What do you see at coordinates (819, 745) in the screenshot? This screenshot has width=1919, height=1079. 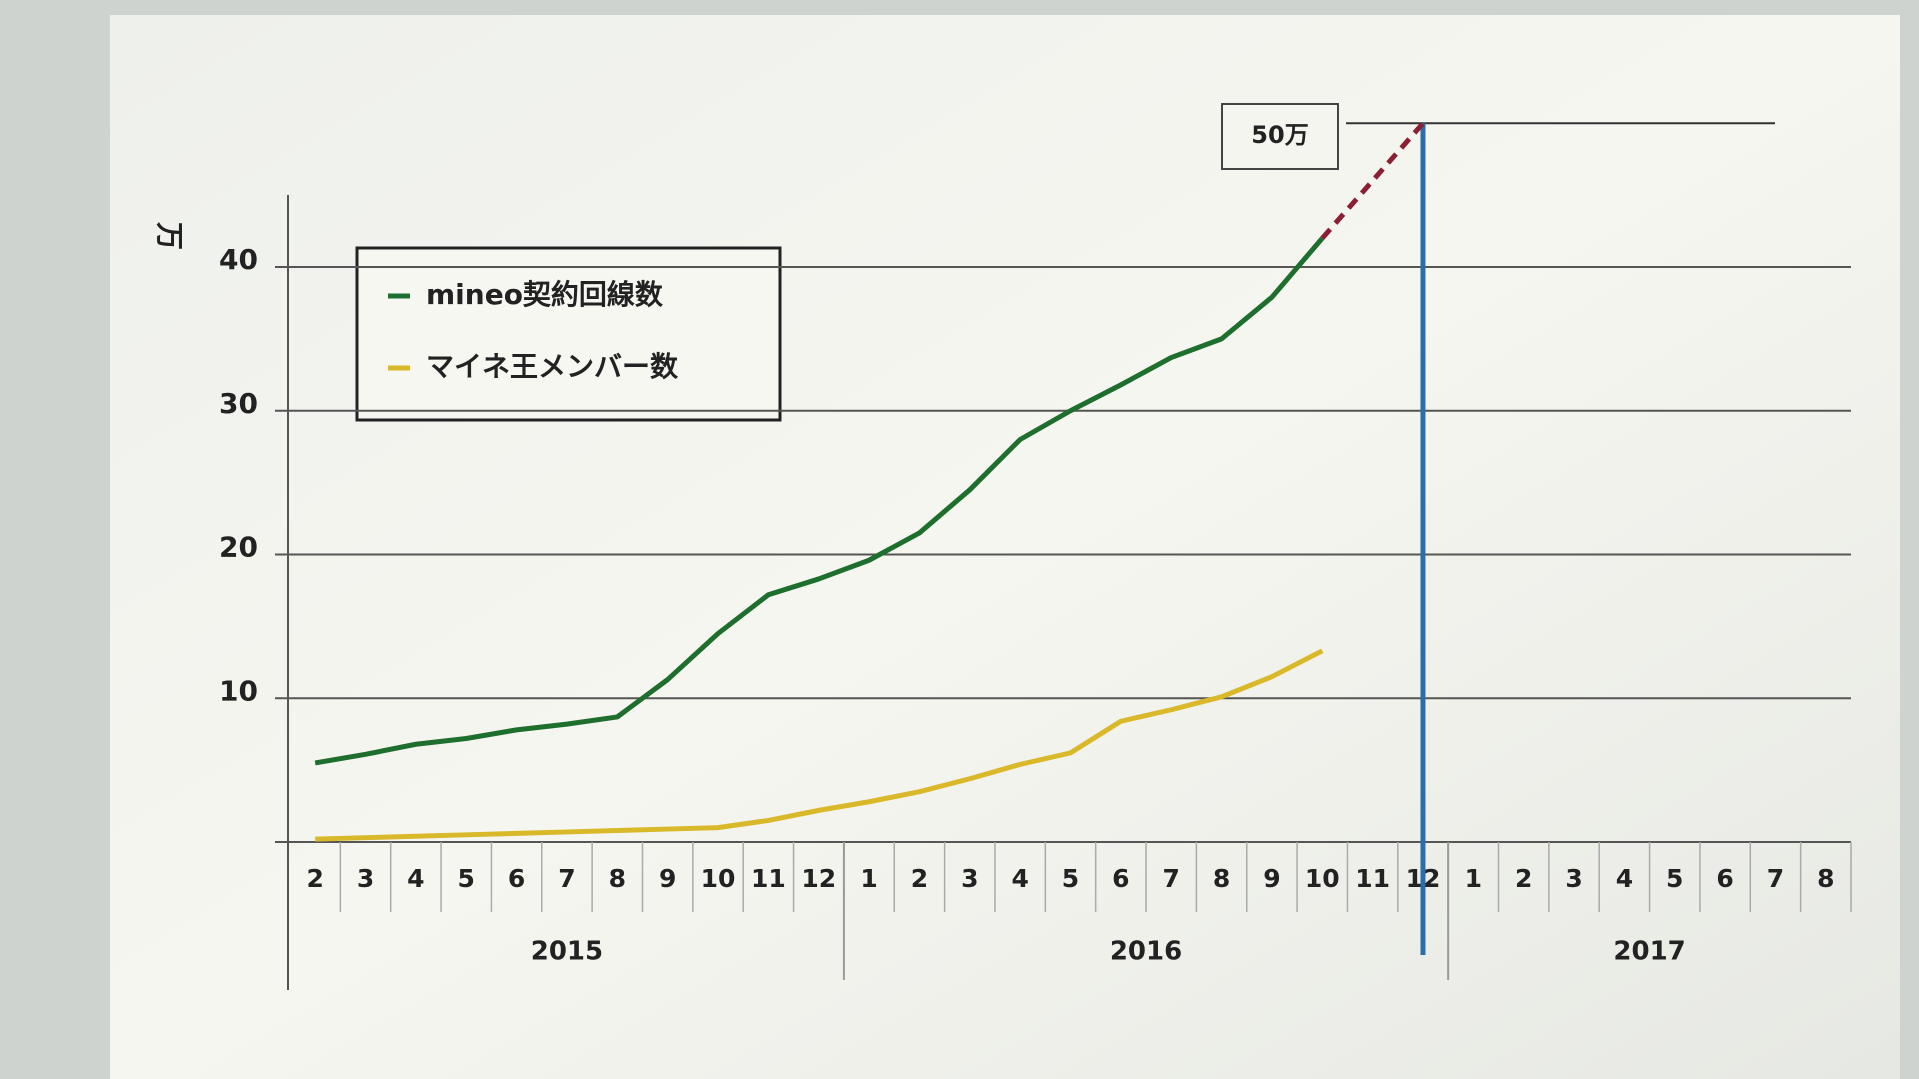 I see `series-line` at bounding box center [819, 745].